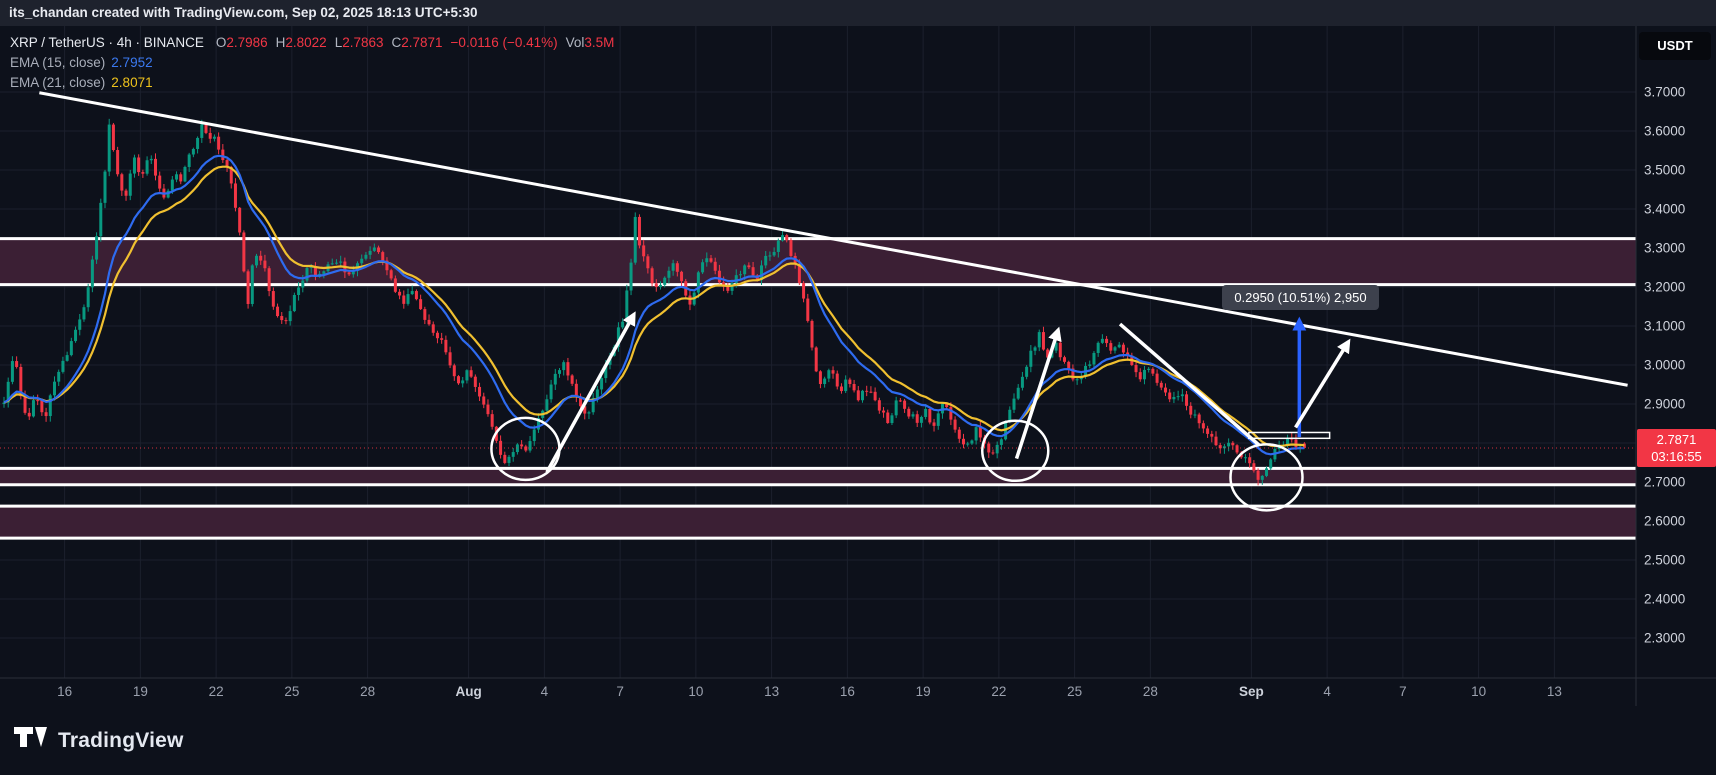 The image size is (1716, 775). What do you see at coordinates (58, 62) in the screenshot?
I see `ema15-label: EMA (15, close)` at bounding box center [58, 62].